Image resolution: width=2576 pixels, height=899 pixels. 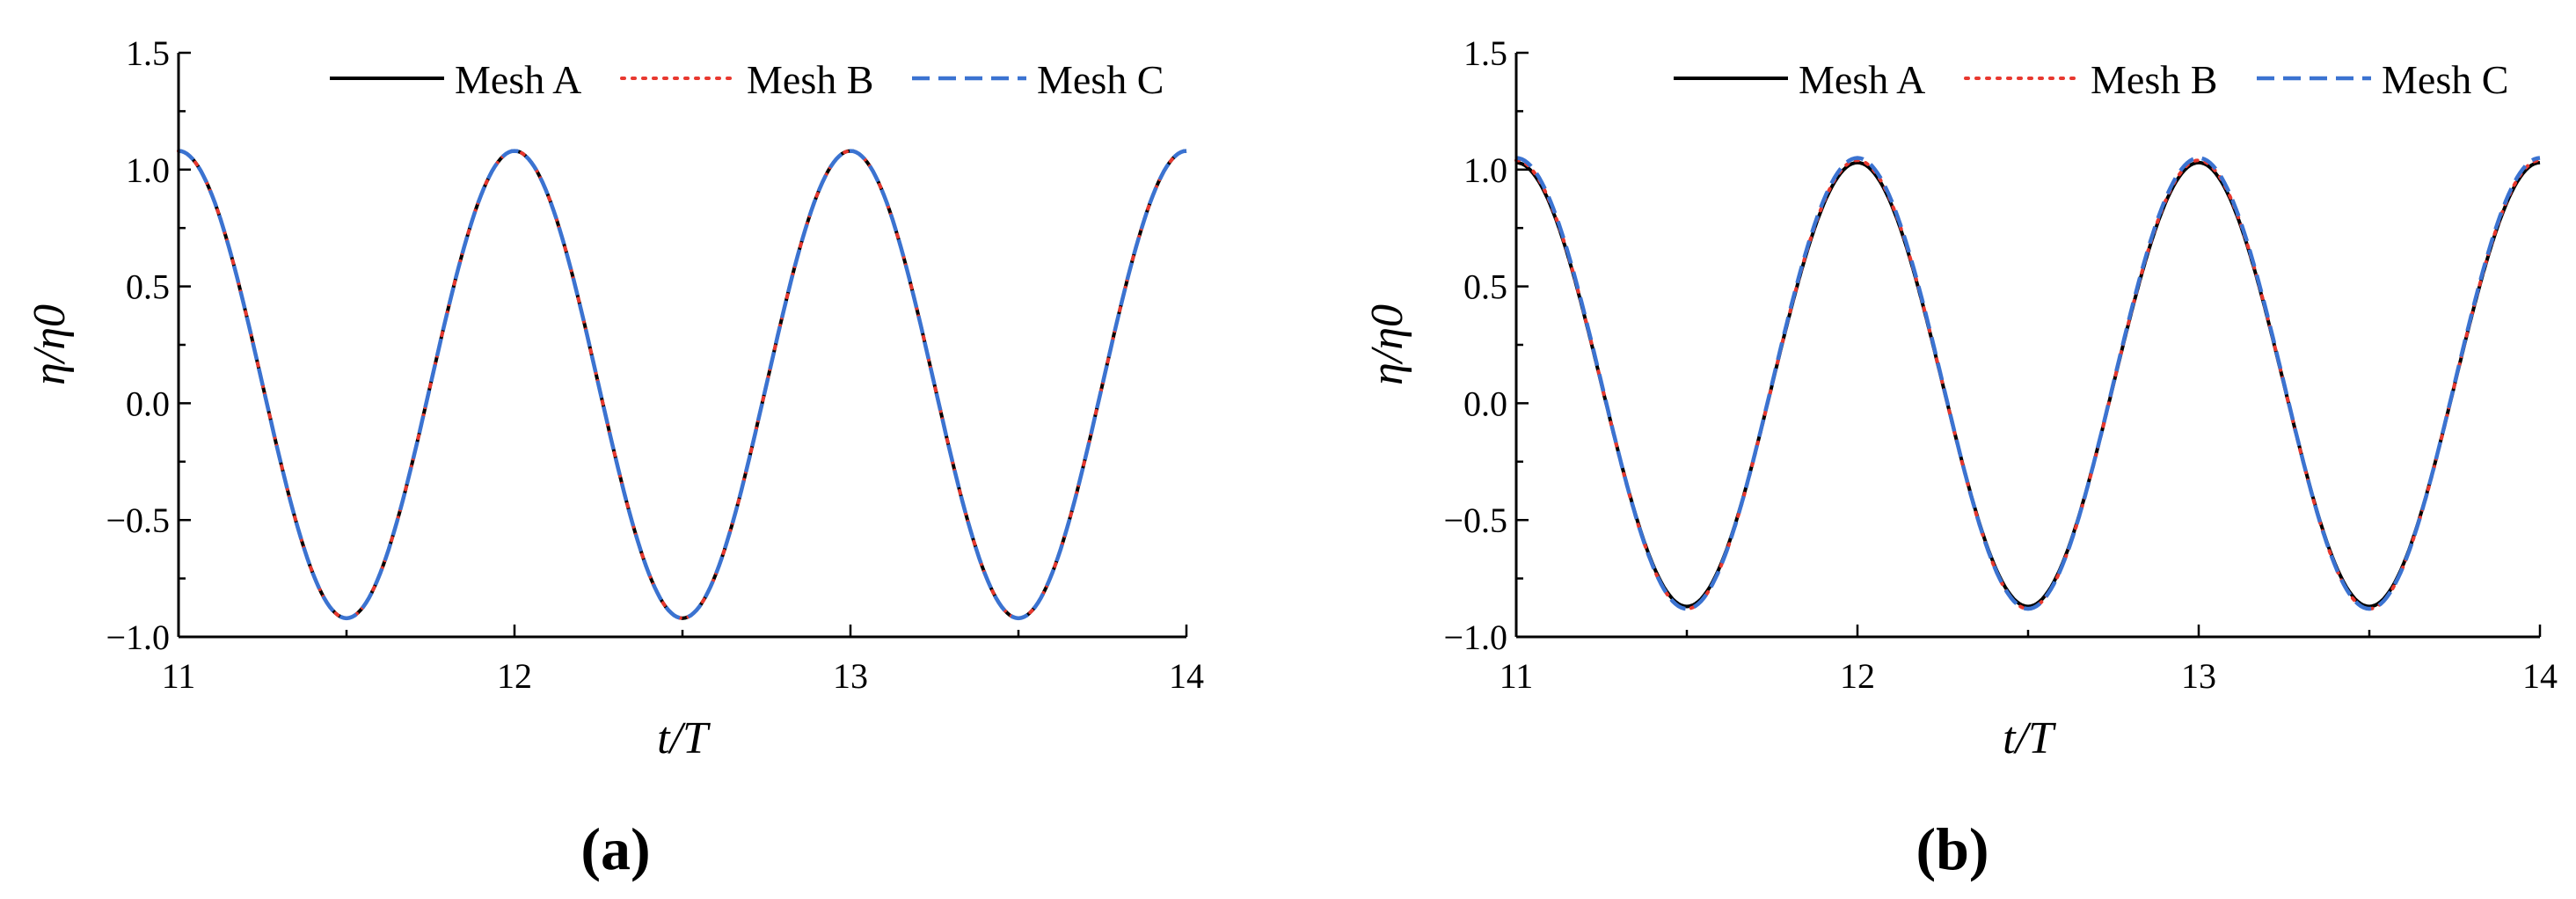 What do you see at coordinates (615, 848) in the screenshot?
I see `panel-label: (a)` at bounding box center [615, 848].